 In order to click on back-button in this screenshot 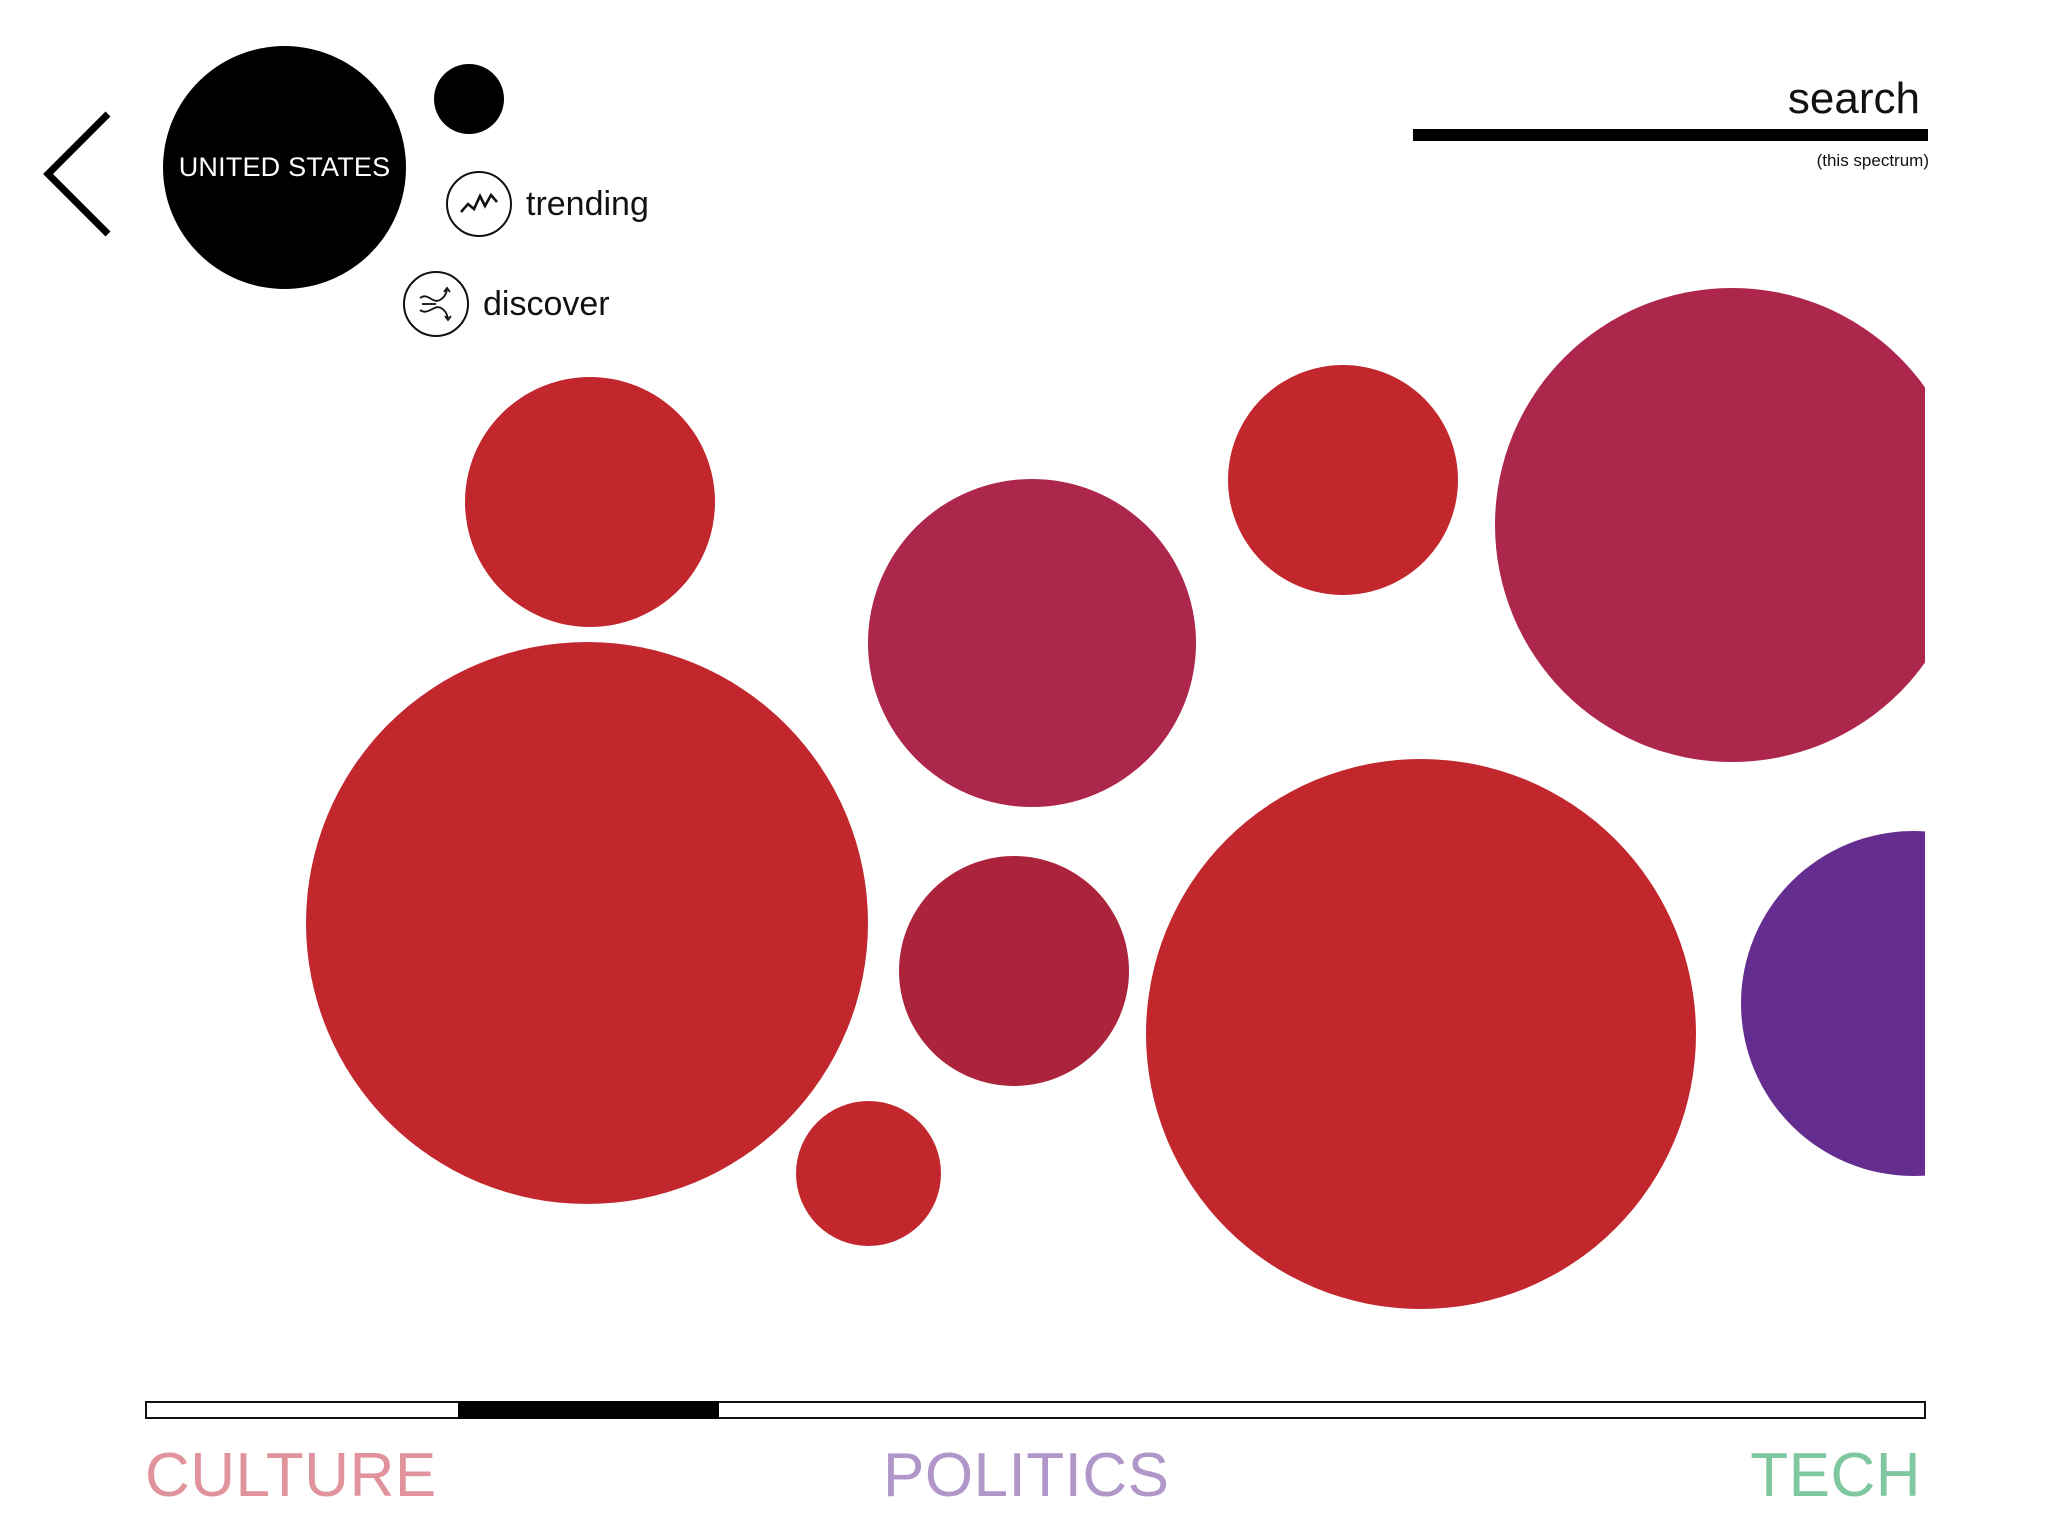, I will do `click(78, 174)`.